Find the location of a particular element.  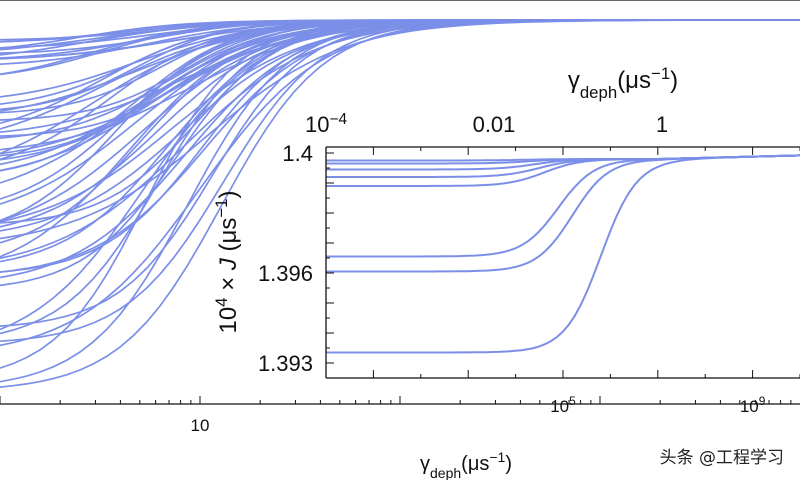

inset-y-tick-label: 1.393 is located at coordinates (285, 363).